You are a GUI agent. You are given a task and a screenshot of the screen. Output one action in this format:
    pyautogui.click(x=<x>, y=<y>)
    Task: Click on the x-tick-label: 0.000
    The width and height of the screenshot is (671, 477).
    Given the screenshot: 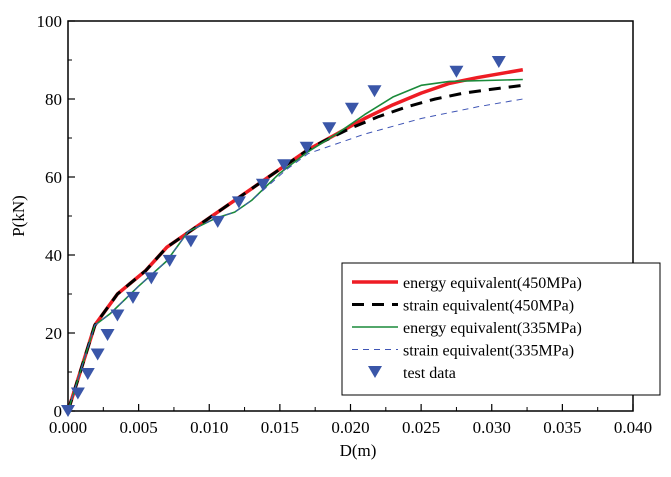 What is the action you would take?
    pyautogui.click(x=68, y=427)
    